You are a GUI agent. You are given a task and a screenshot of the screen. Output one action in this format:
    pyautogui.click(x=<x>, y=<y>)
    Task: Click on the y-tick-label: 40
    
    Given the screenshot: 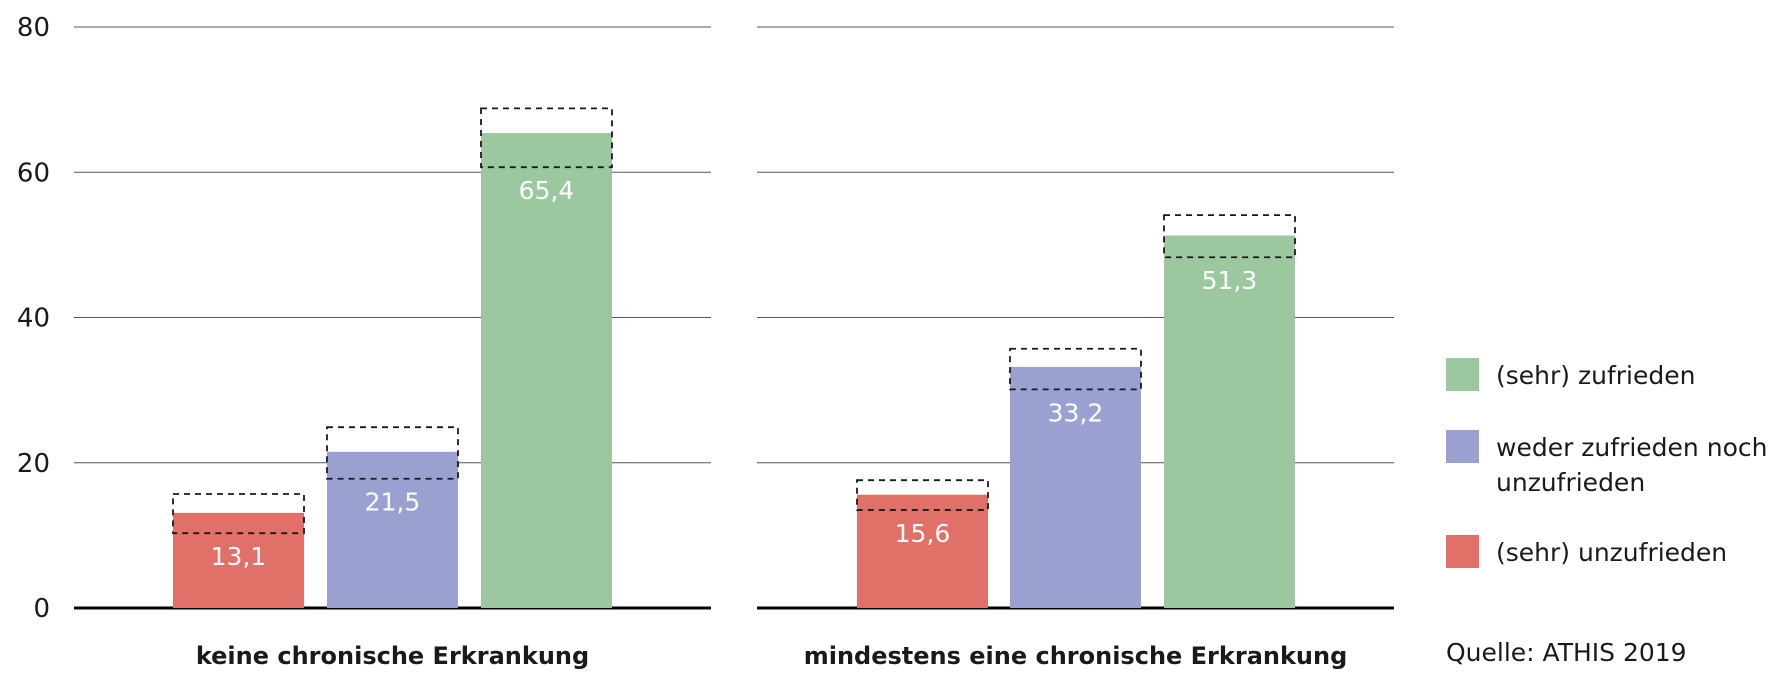 What is the action you would take?
    pyautogui.click(x=33, y=319)
    